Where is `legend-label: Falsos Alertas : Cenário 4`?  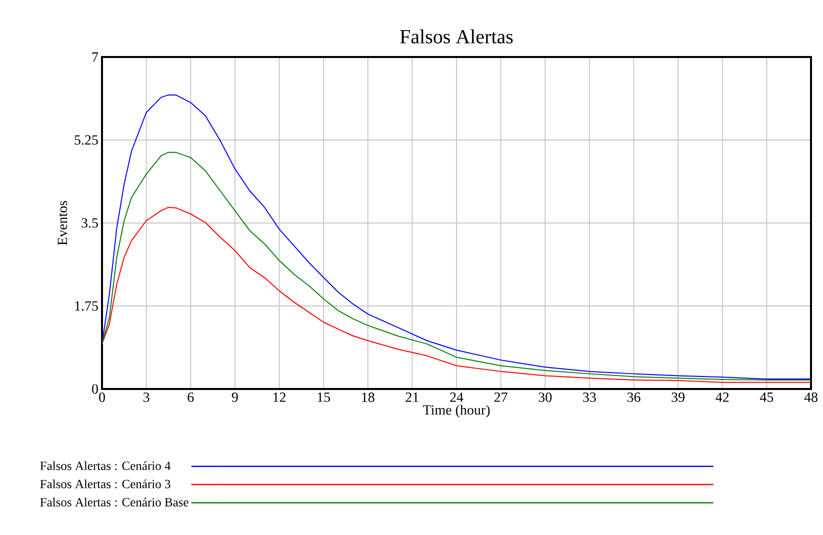
legend-label: Falsos Alertas : Cenário 4 is located at coordinates (105, 465).